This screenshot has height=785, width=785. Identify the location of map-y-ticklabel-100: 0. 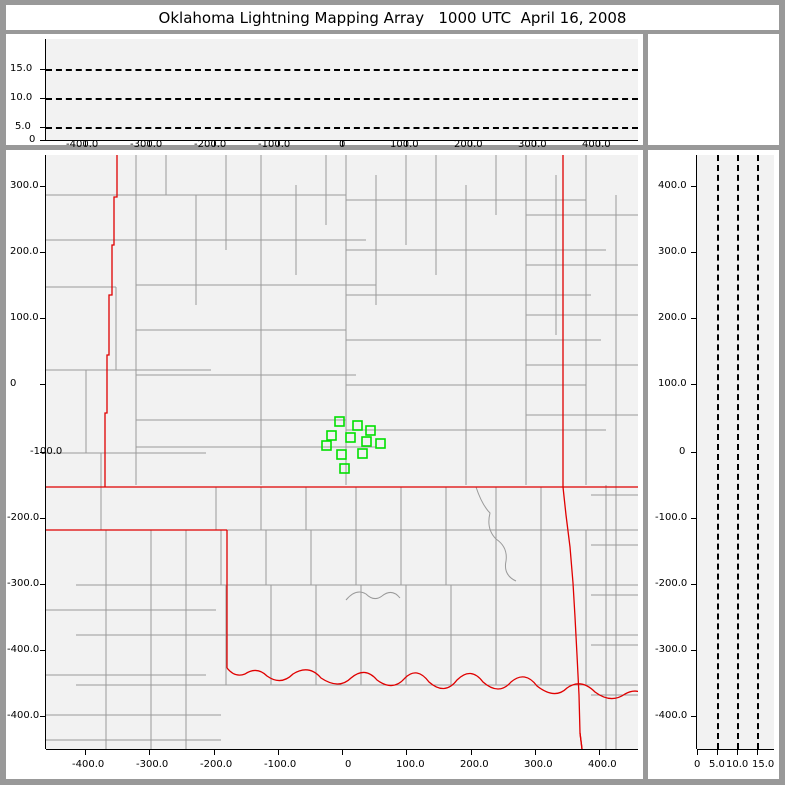
(13, 383).